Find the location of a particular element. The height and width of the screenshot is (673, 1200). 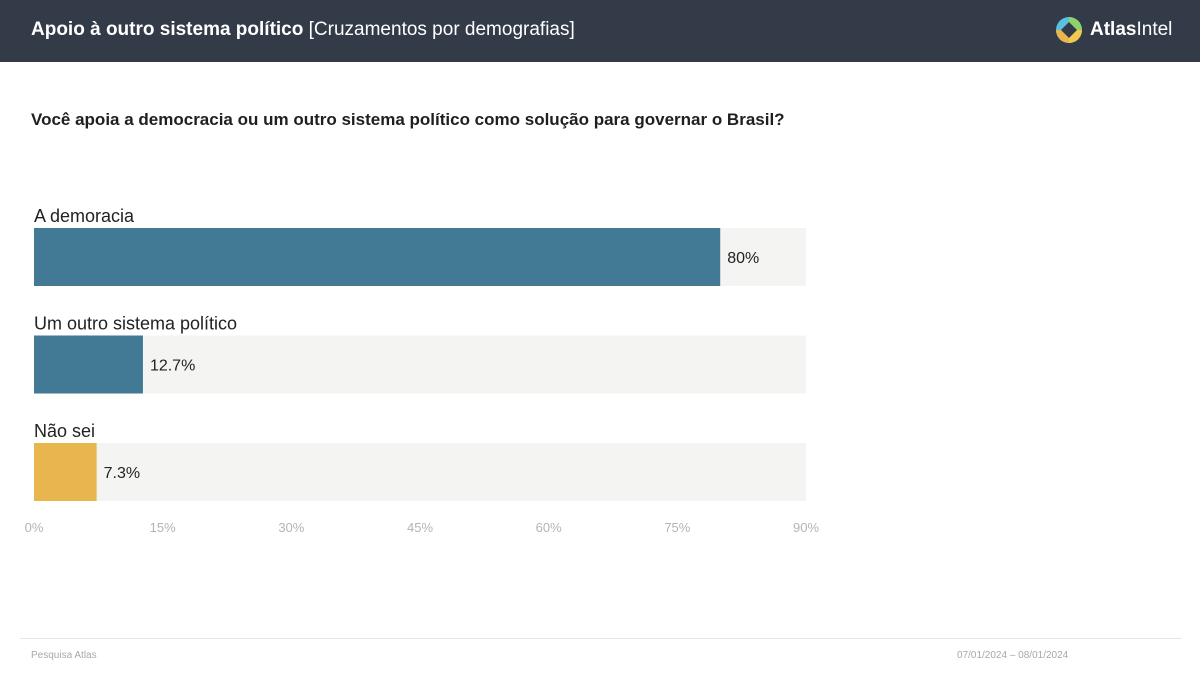

footer-dates: 07/01/2024 – 08/01/2024 is located at coordinates (1013, 655).